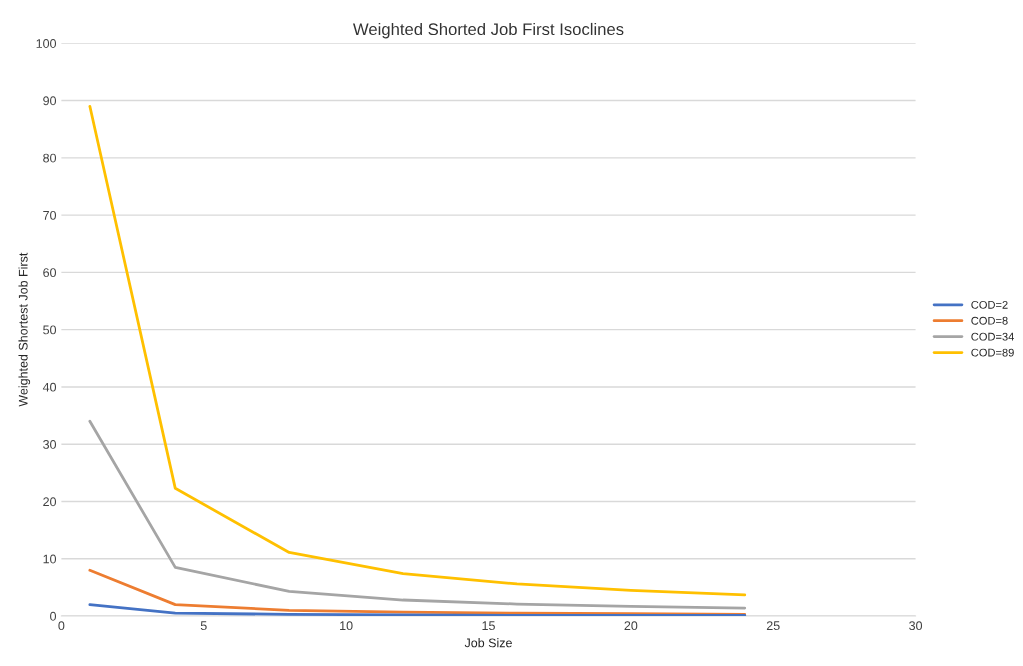 Image resolution: width=1023 pixels, height=666 pixels. I want to click on y-tick-label: 50, so click(50, 330).